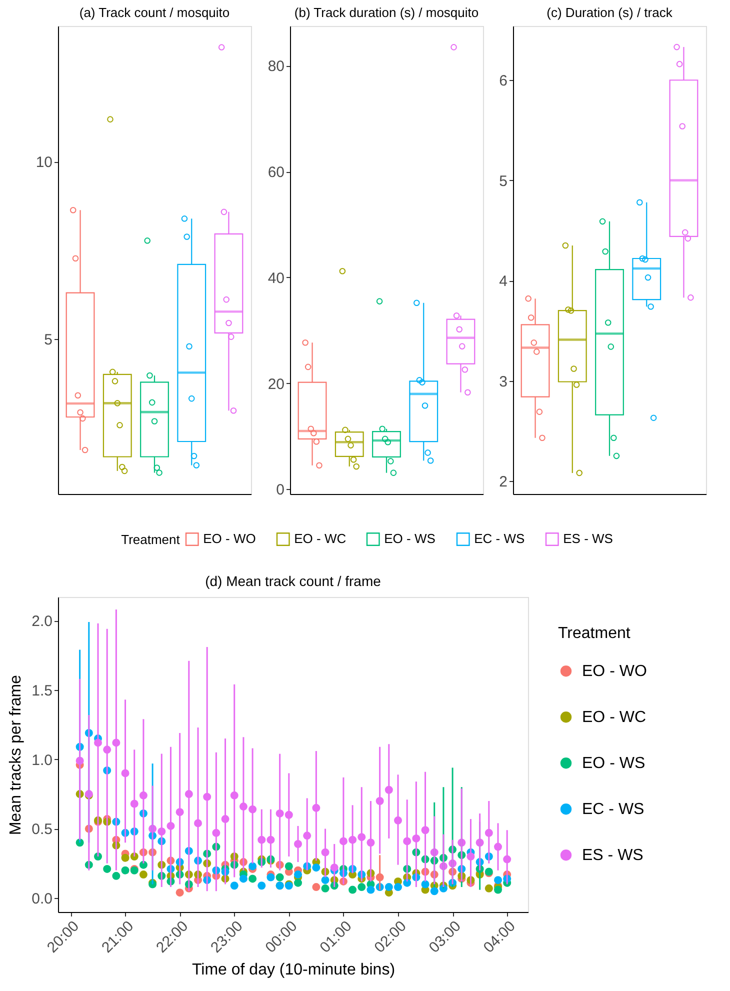  What do you see at coordinates (44, 163) in the screenshot?
I see `y-tick-label: 10` at bounding box center [44, 163].